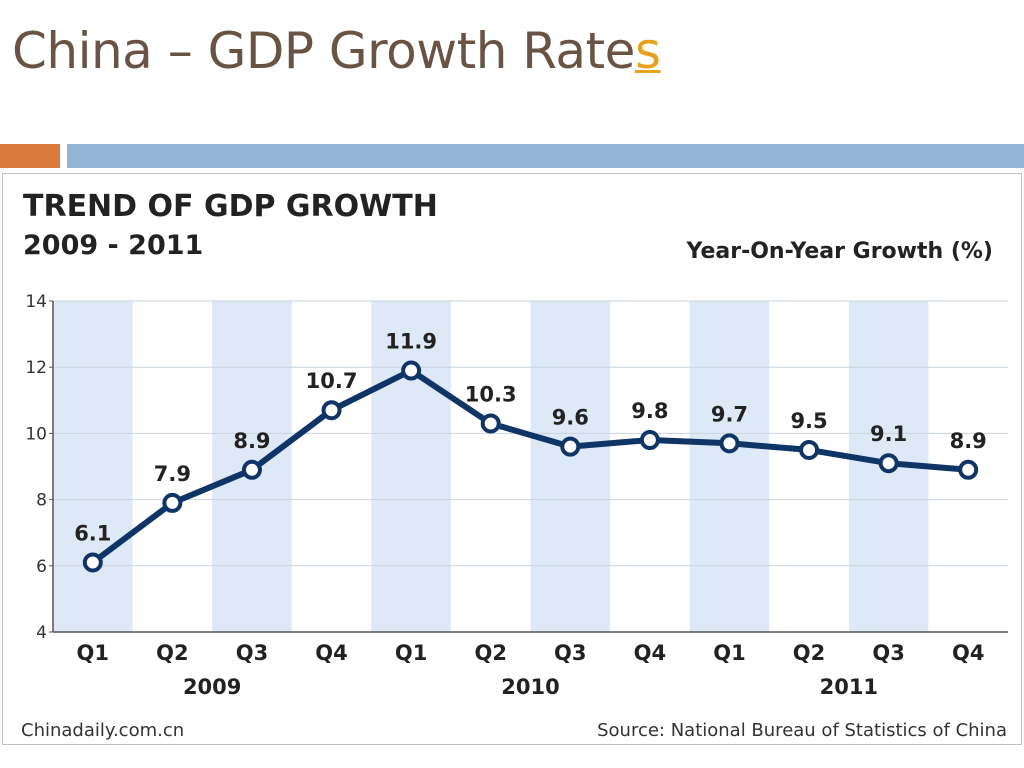 This screenshot has width=1024, height=768. Describe the element at coordinates (808, 421) in the screenshot. I see `data-label: 9.5` at that location.